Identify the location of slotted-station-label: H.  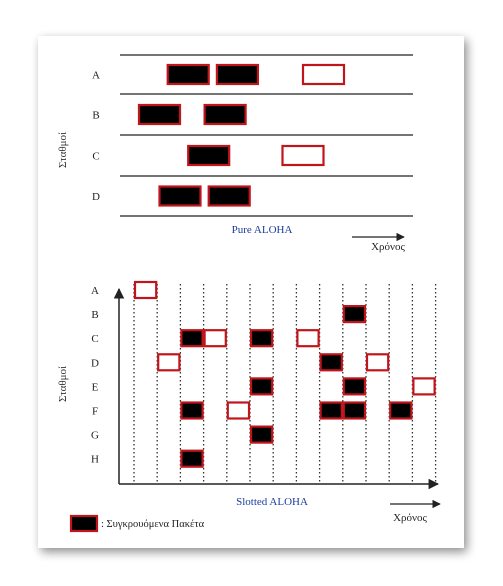
(95, 460).